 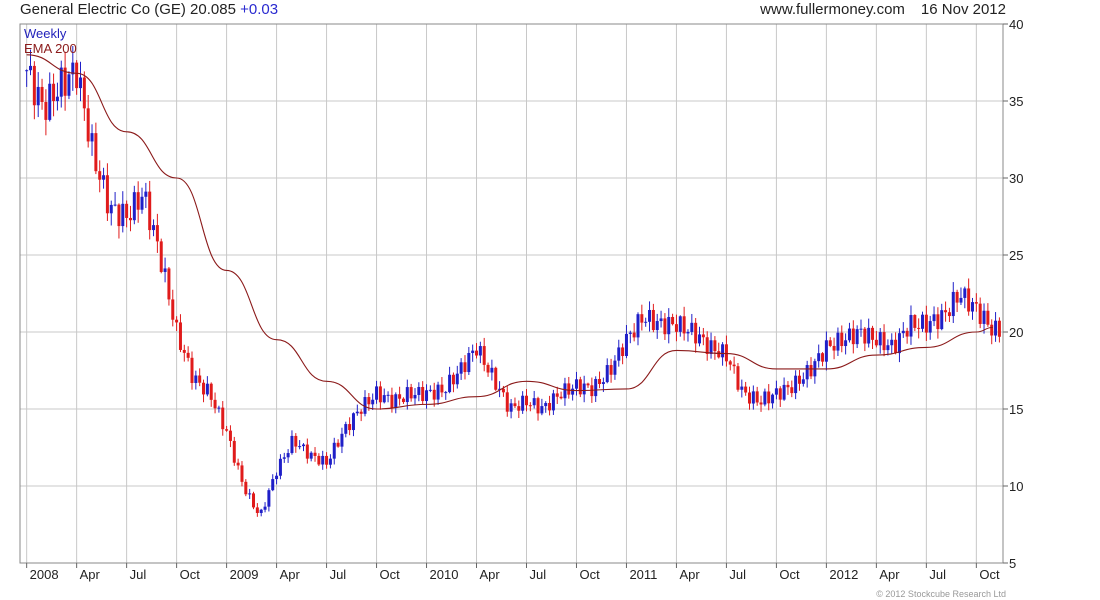 What do you see at coordinates (44, 574) in the screenshot?
I see `x-tick-label: 2008` at bounding box center [44, 574].